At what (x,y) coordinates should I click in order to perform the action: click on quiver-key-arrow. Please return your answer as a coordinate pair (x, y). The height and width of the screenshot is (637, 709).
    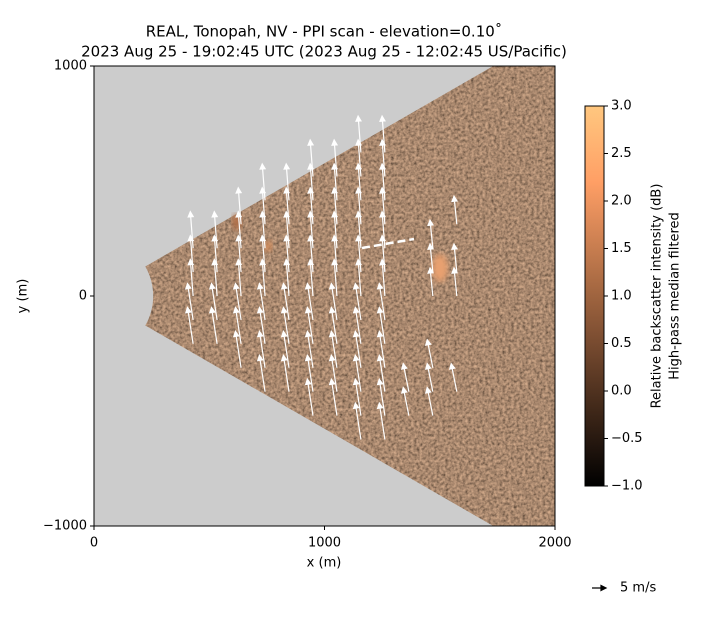
    Looking at the image, I should click on (600, 588).